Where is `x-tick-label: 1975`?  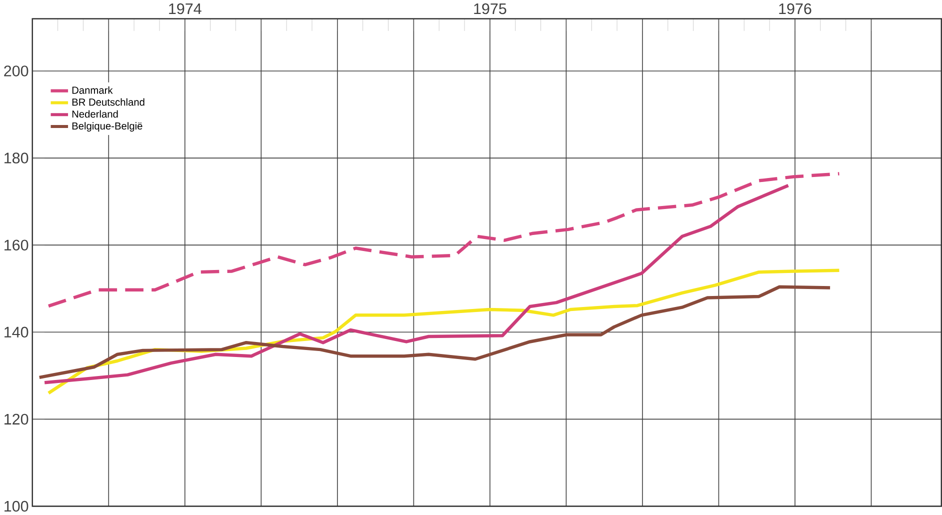
x-tick-label: 1975 is located at coordinates (490, 8).